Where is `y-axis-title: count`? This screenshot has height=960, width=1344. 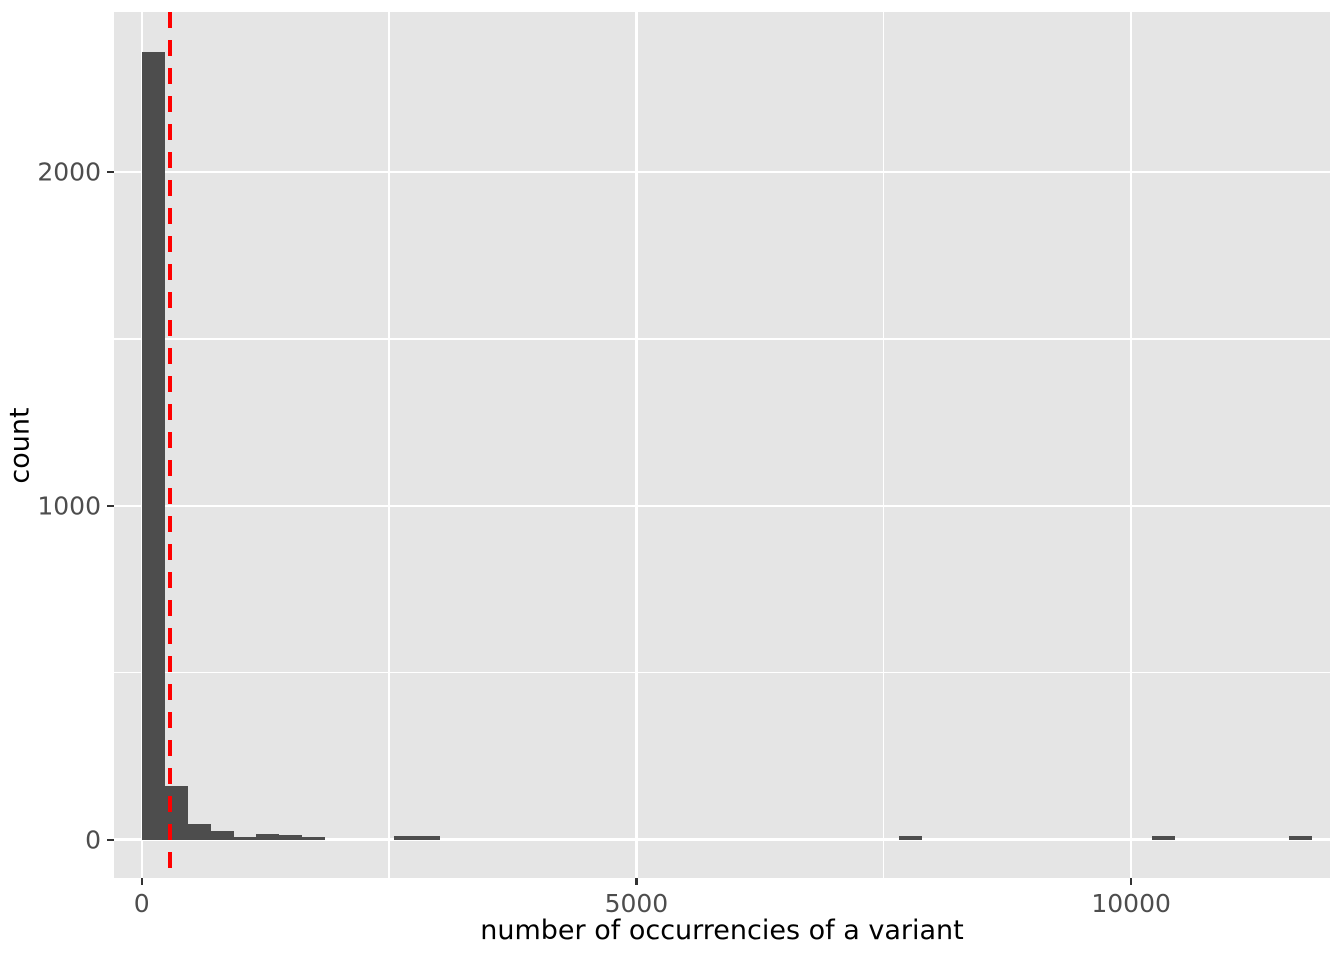 y-axis-title: count is located at coordinates (20, 445).